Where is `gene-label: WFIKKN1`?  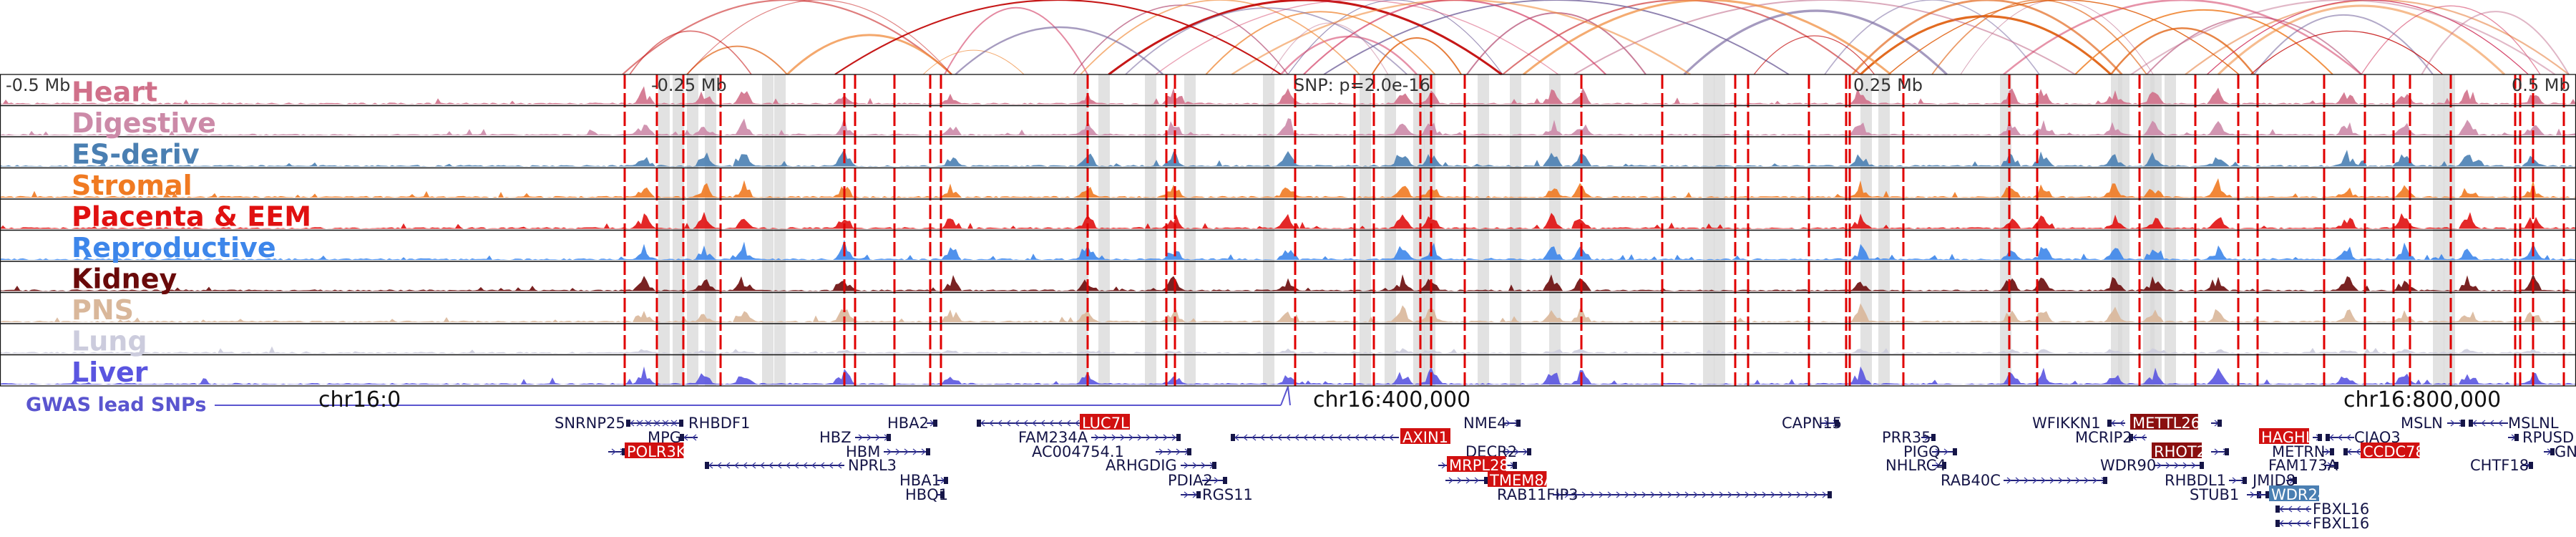 gene-label: WFIKKN1 is located at coordinates (2066, 423).